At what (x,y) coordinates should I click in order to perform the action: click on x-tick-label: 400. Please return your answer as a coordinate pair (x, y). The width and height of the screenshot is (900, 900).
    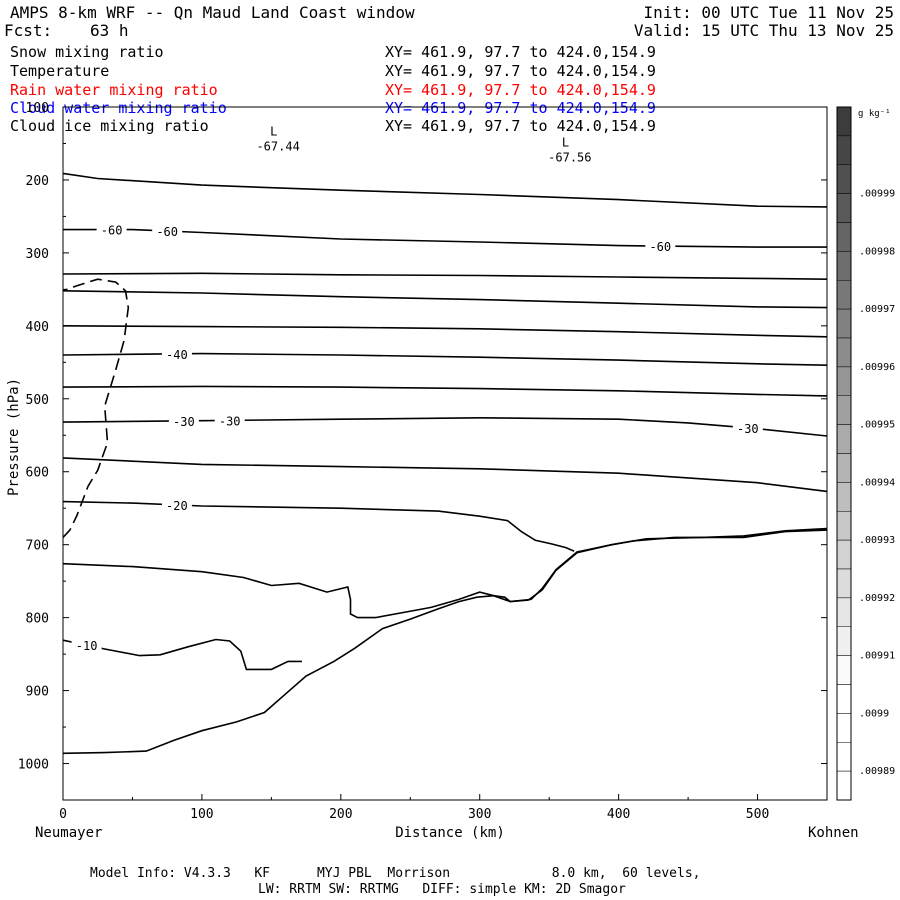
    Looking at the image, I should click on (618, 814).